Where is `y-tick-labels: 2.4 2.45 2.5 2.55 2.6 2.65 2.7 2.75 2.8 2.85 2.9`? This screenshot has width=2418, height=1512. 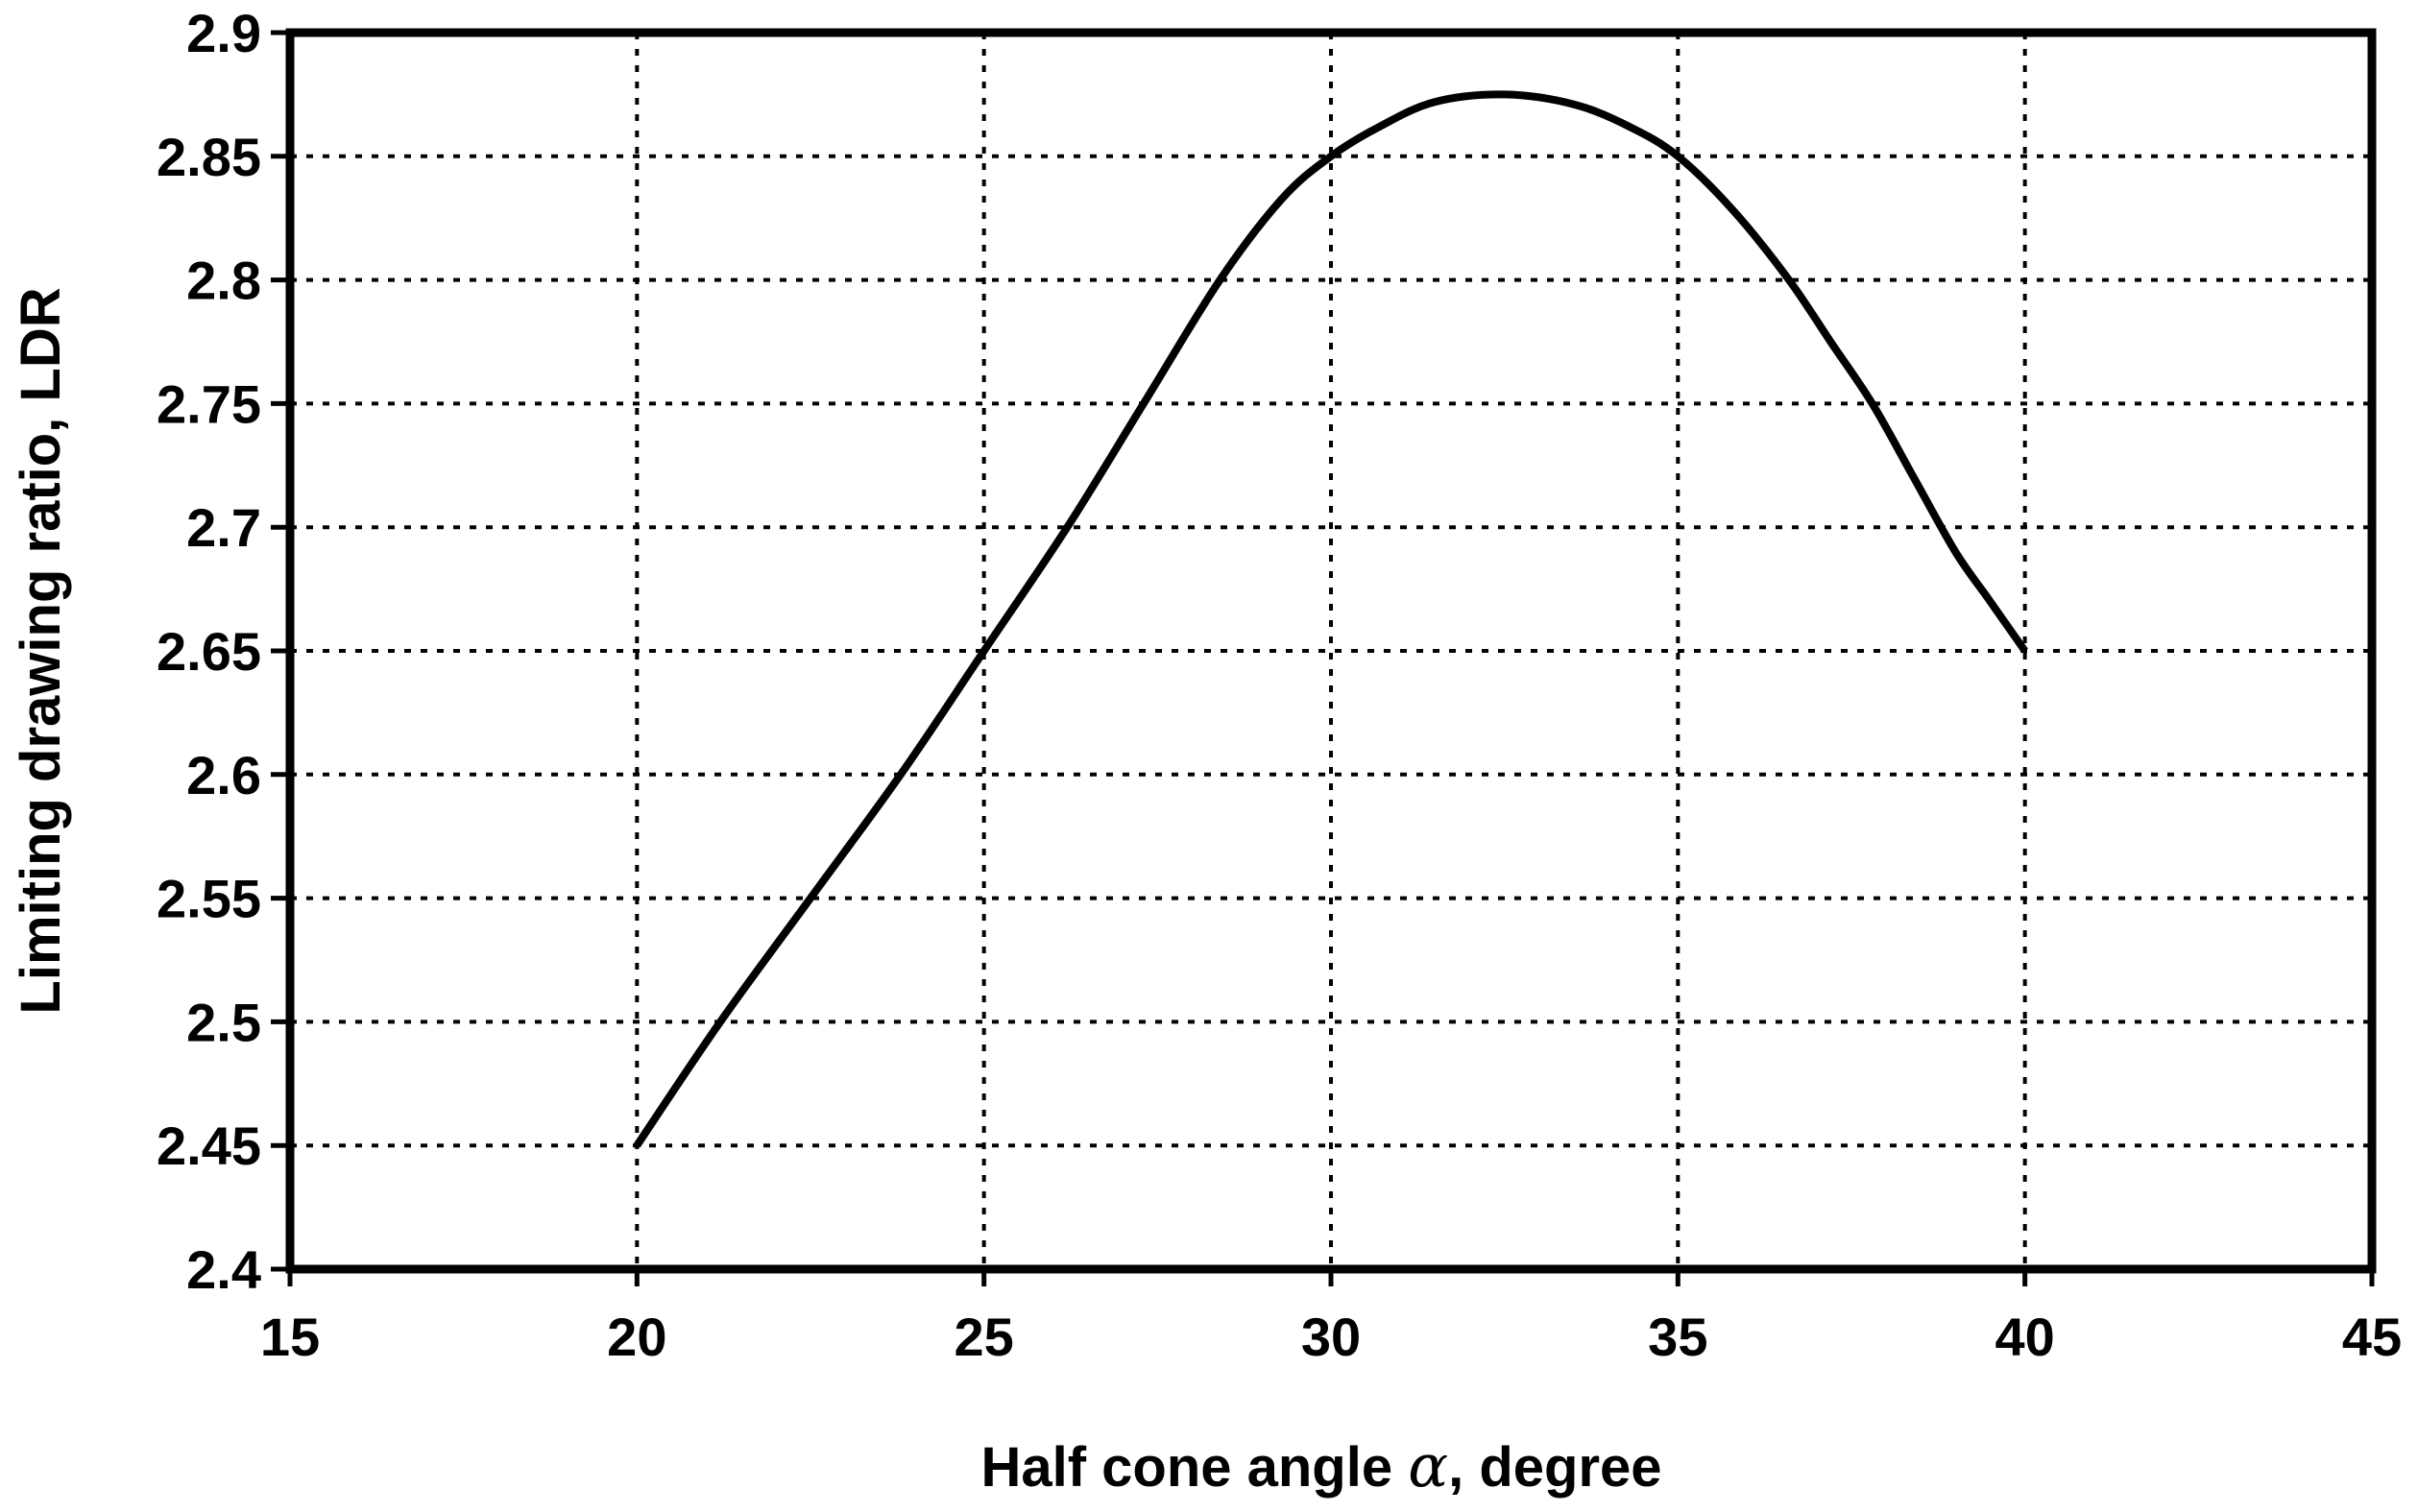 y-tick-labels: 2.4 2.45 2.5 2.55 2.6 2.65 2.7 2.75 2.8 2.85 2.9 is located at coordinates (209, 651).